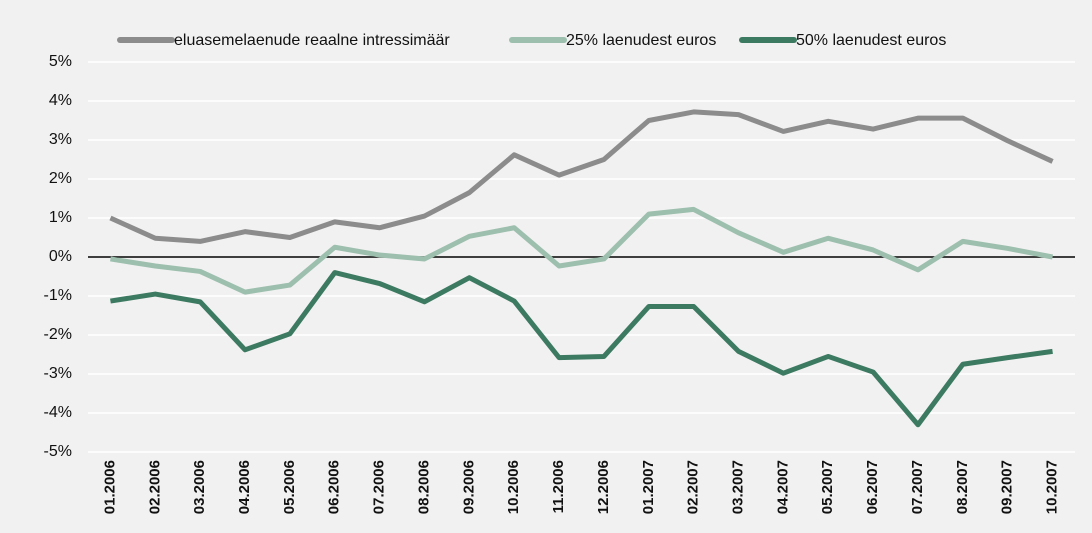 The image size is (1092, 533). Describe the element at coordinates (58, 295) in the screenshot. I see `y-tick-label: -1%` at that location.